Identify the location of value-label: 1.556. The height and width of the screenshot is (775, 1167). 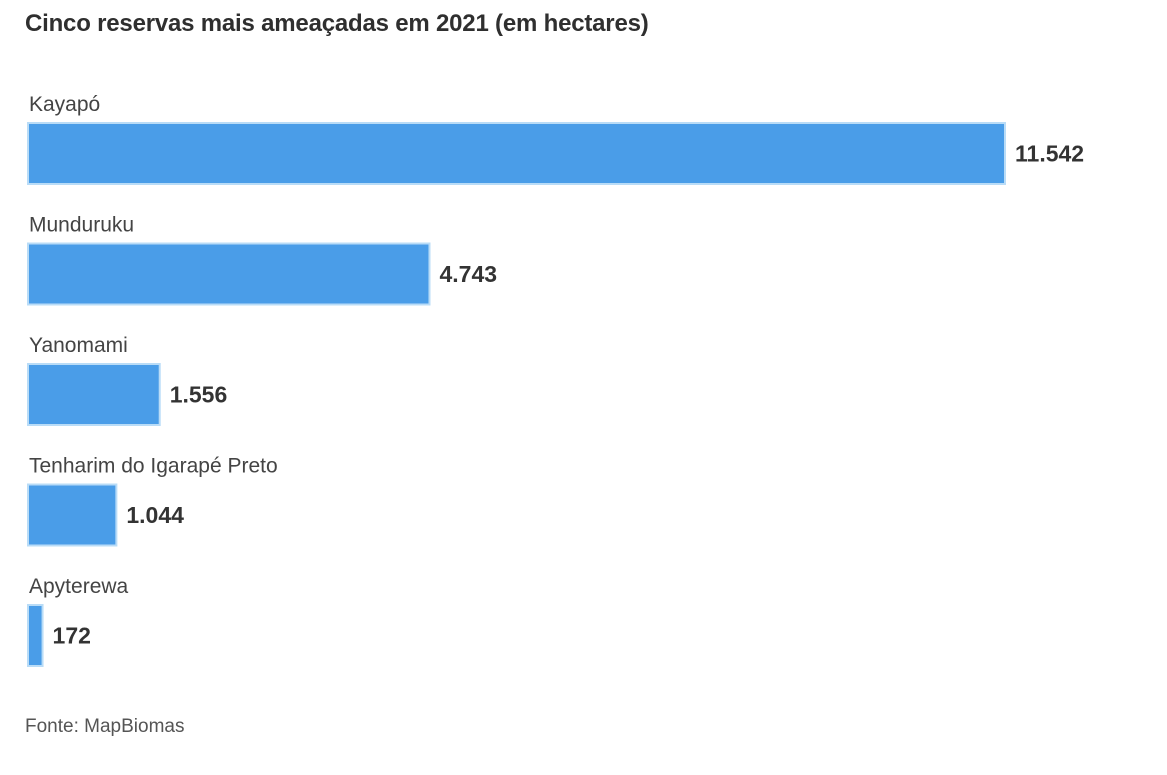
(199, 395).